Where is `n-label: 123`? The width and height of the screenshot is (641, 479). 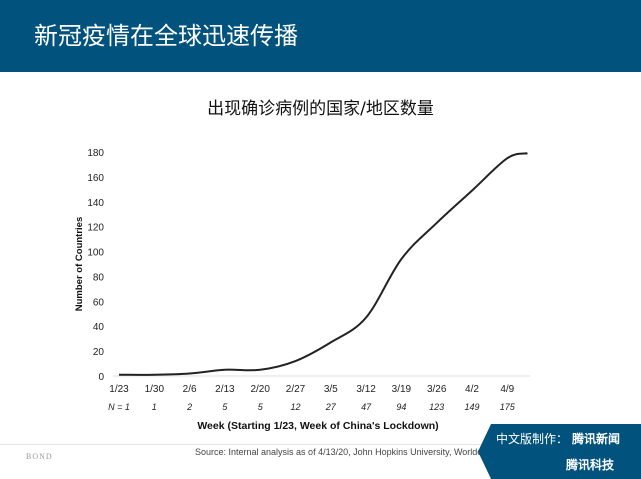
n-label: 123 is located at coordinates (436, 407).